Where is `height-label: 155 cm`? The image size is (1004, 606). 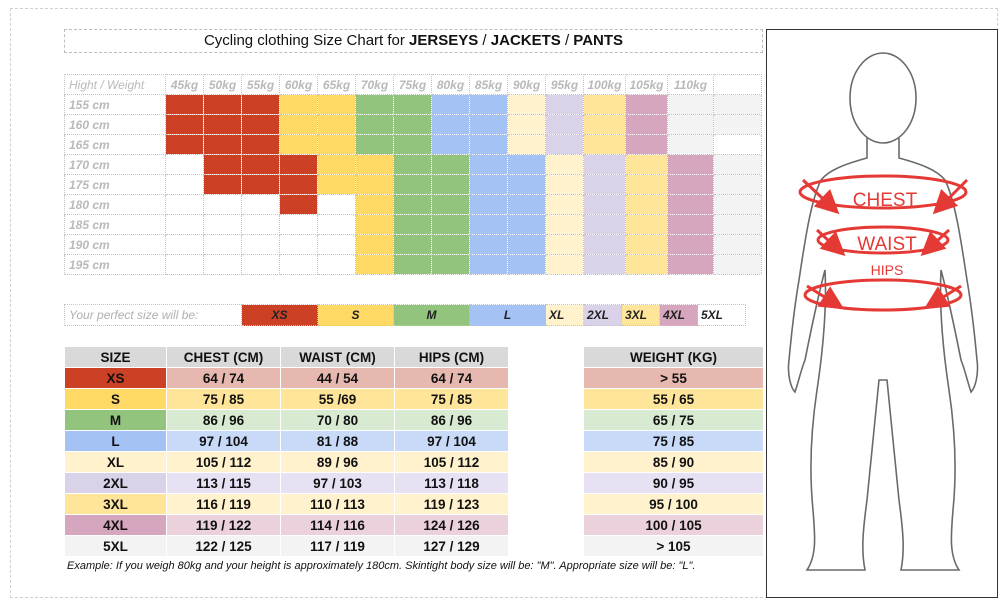 height-label: 155 cm is located at coordinates (115, 104).